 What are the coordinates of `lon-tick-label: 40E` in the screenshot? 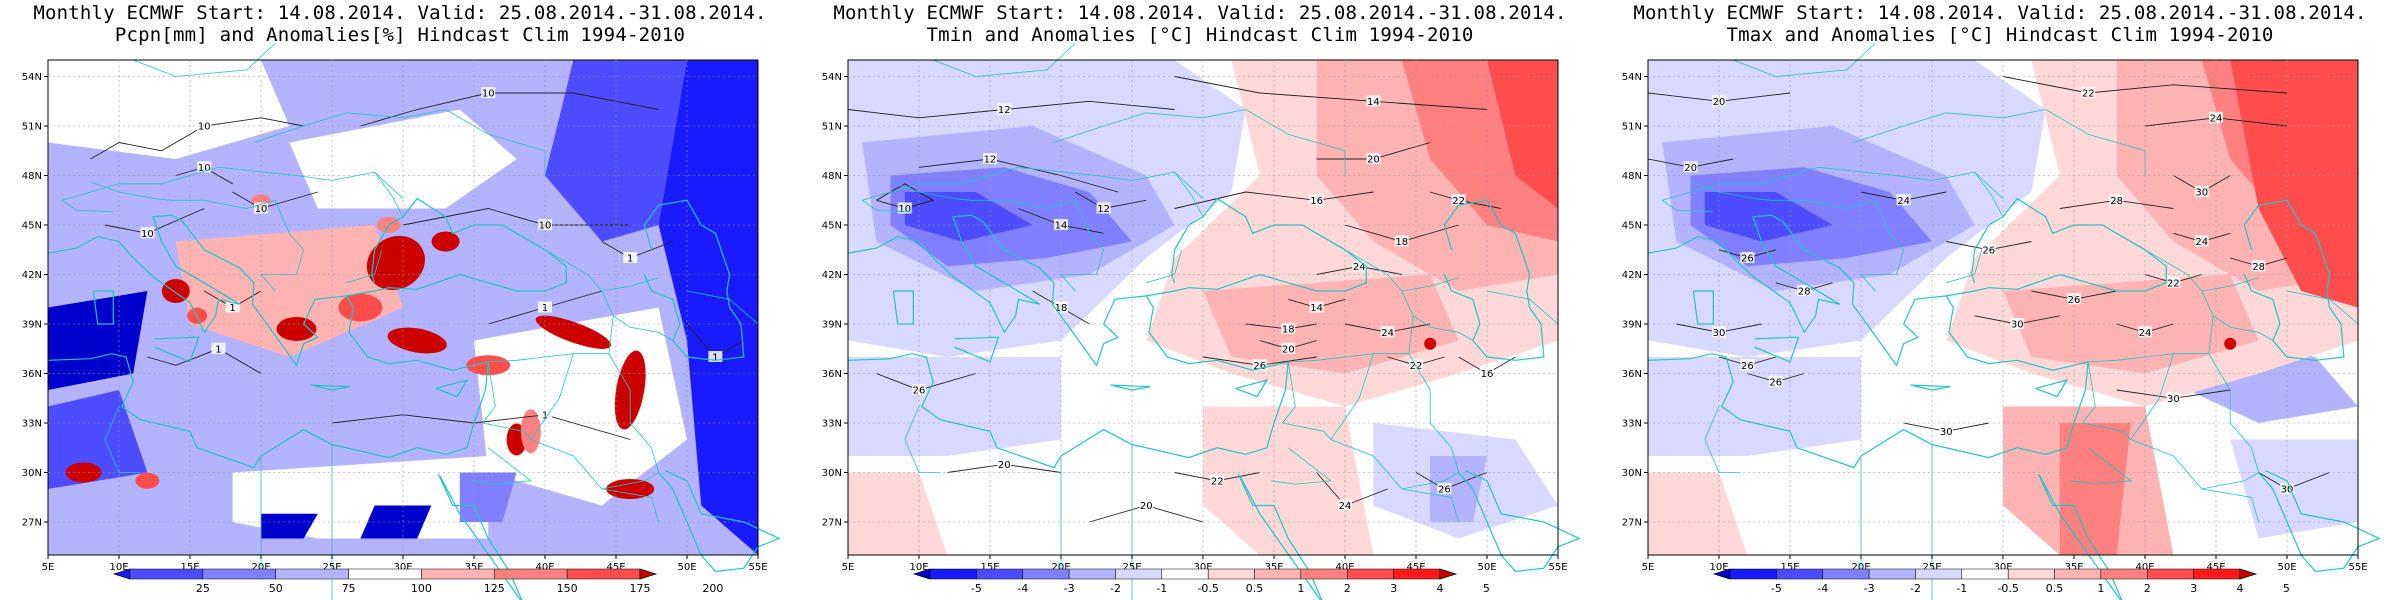 It's located at (544, 567).